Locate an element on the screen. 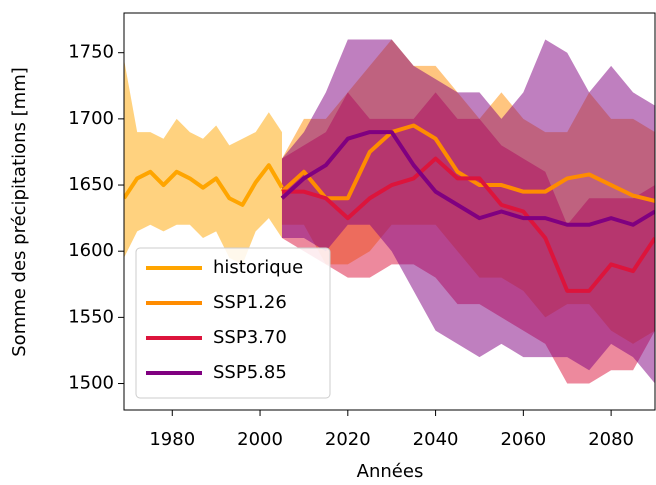 The width and height of the screenshot is (656, 485). y-axis-label: Somme des précipitations [mm] is located at coordinates (19, 212).